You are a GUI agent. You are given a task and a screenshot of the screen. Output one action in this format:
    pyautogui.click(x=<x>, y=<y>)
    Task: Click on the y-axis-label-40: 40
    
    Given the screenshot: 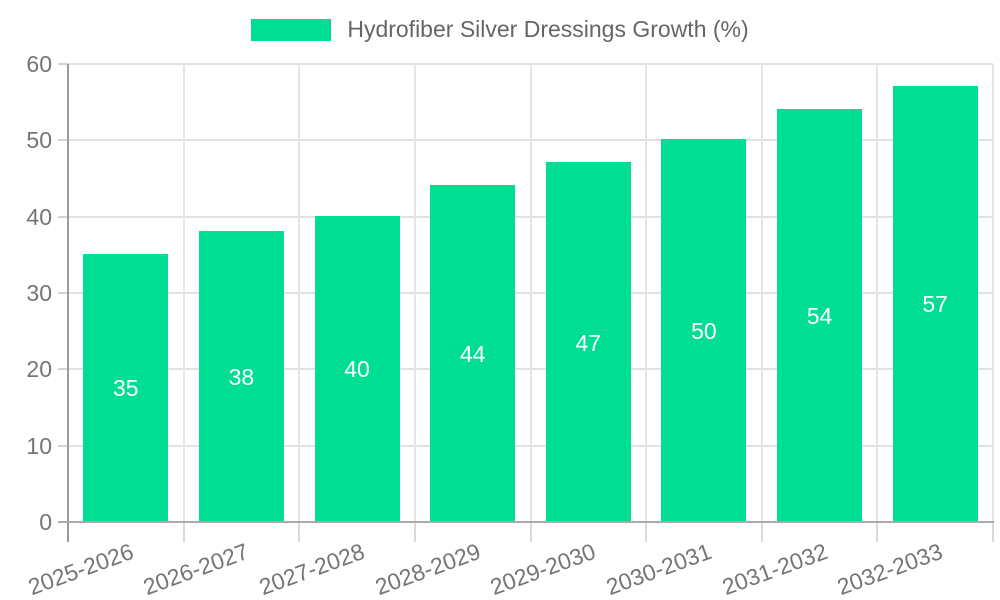 What is the action you would take?
    pyautogui.click(x=39, y=216)
    